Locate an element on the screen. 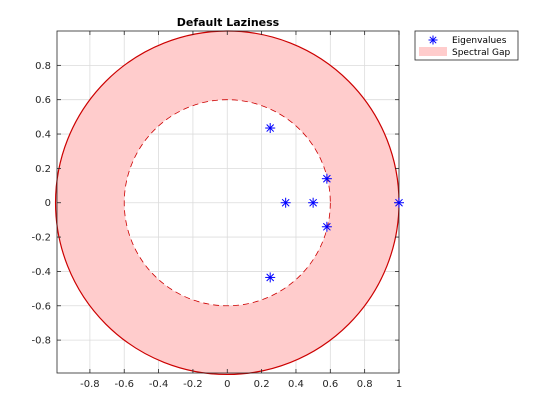  y-tick-label: 0.8 is located at coordinates (43, 66).